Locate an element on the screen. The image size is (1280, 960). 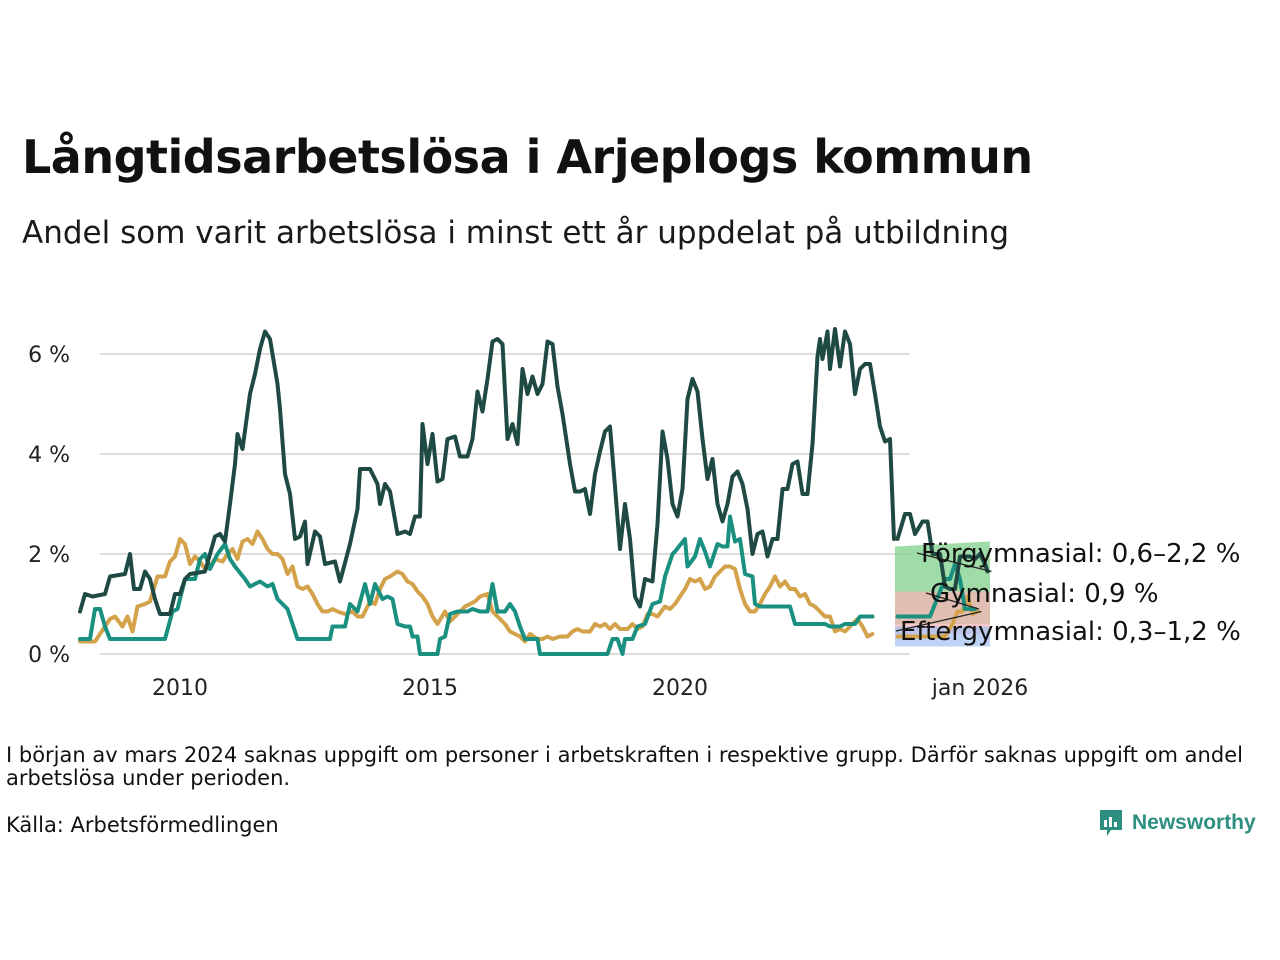
y-tick-label: 4 % is located at coordinates (49, 455).